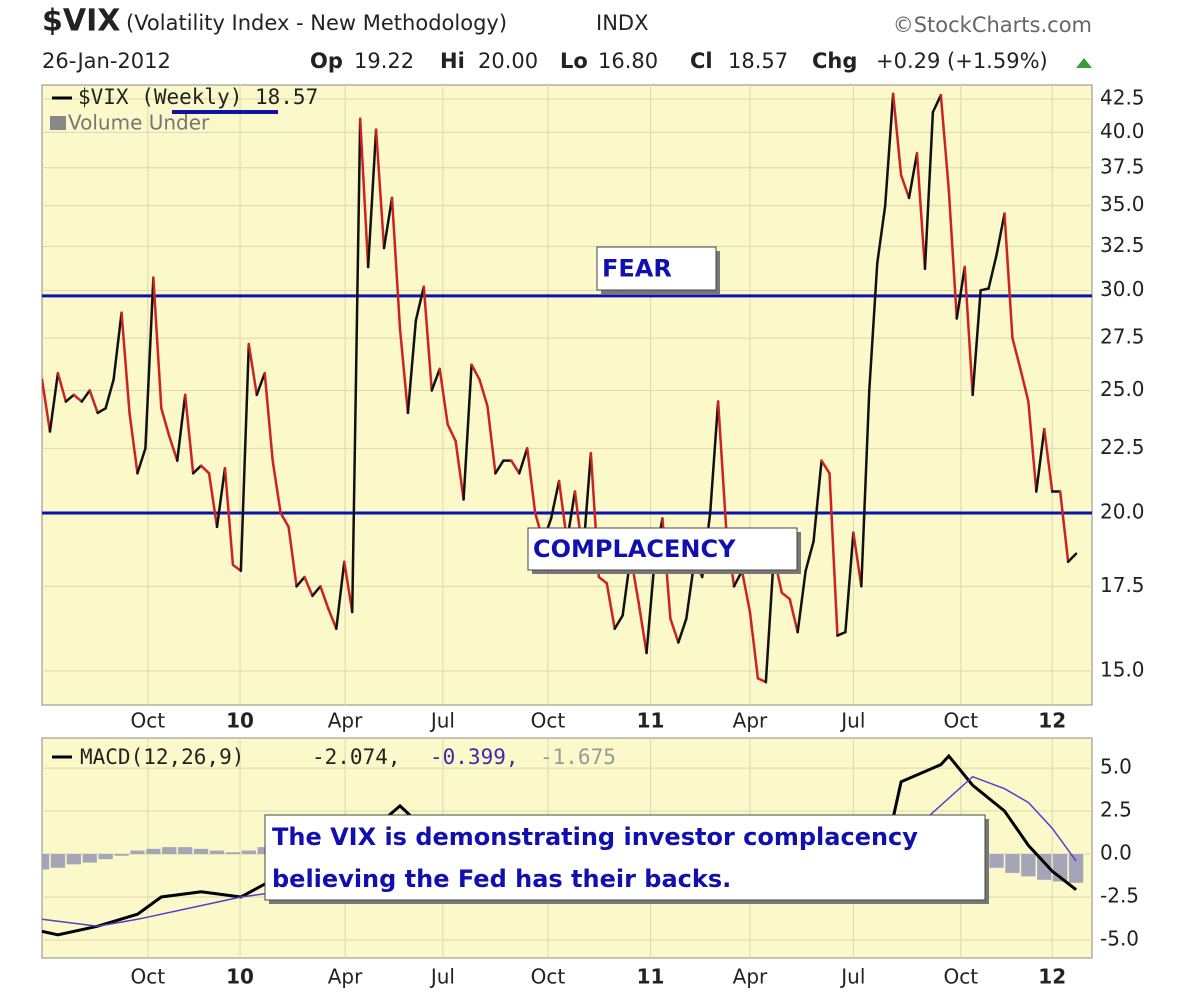 The width and height of the screenshot is (1200, 999). Describe the element at coordinates (625, 857) in the screenshot. I see `annotation-box` at that location.